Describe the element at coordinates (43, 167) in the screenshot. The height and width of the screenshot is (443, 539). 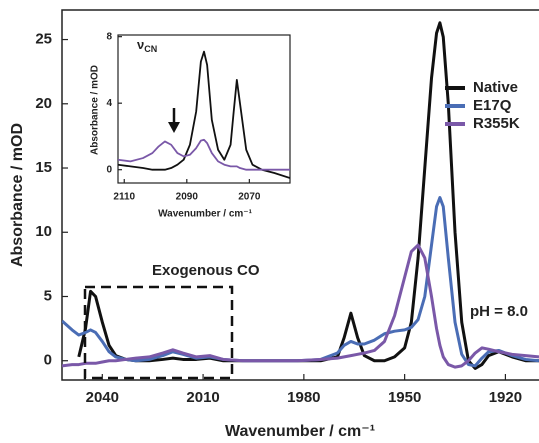
I see `y-tick-label: 15` at that location.